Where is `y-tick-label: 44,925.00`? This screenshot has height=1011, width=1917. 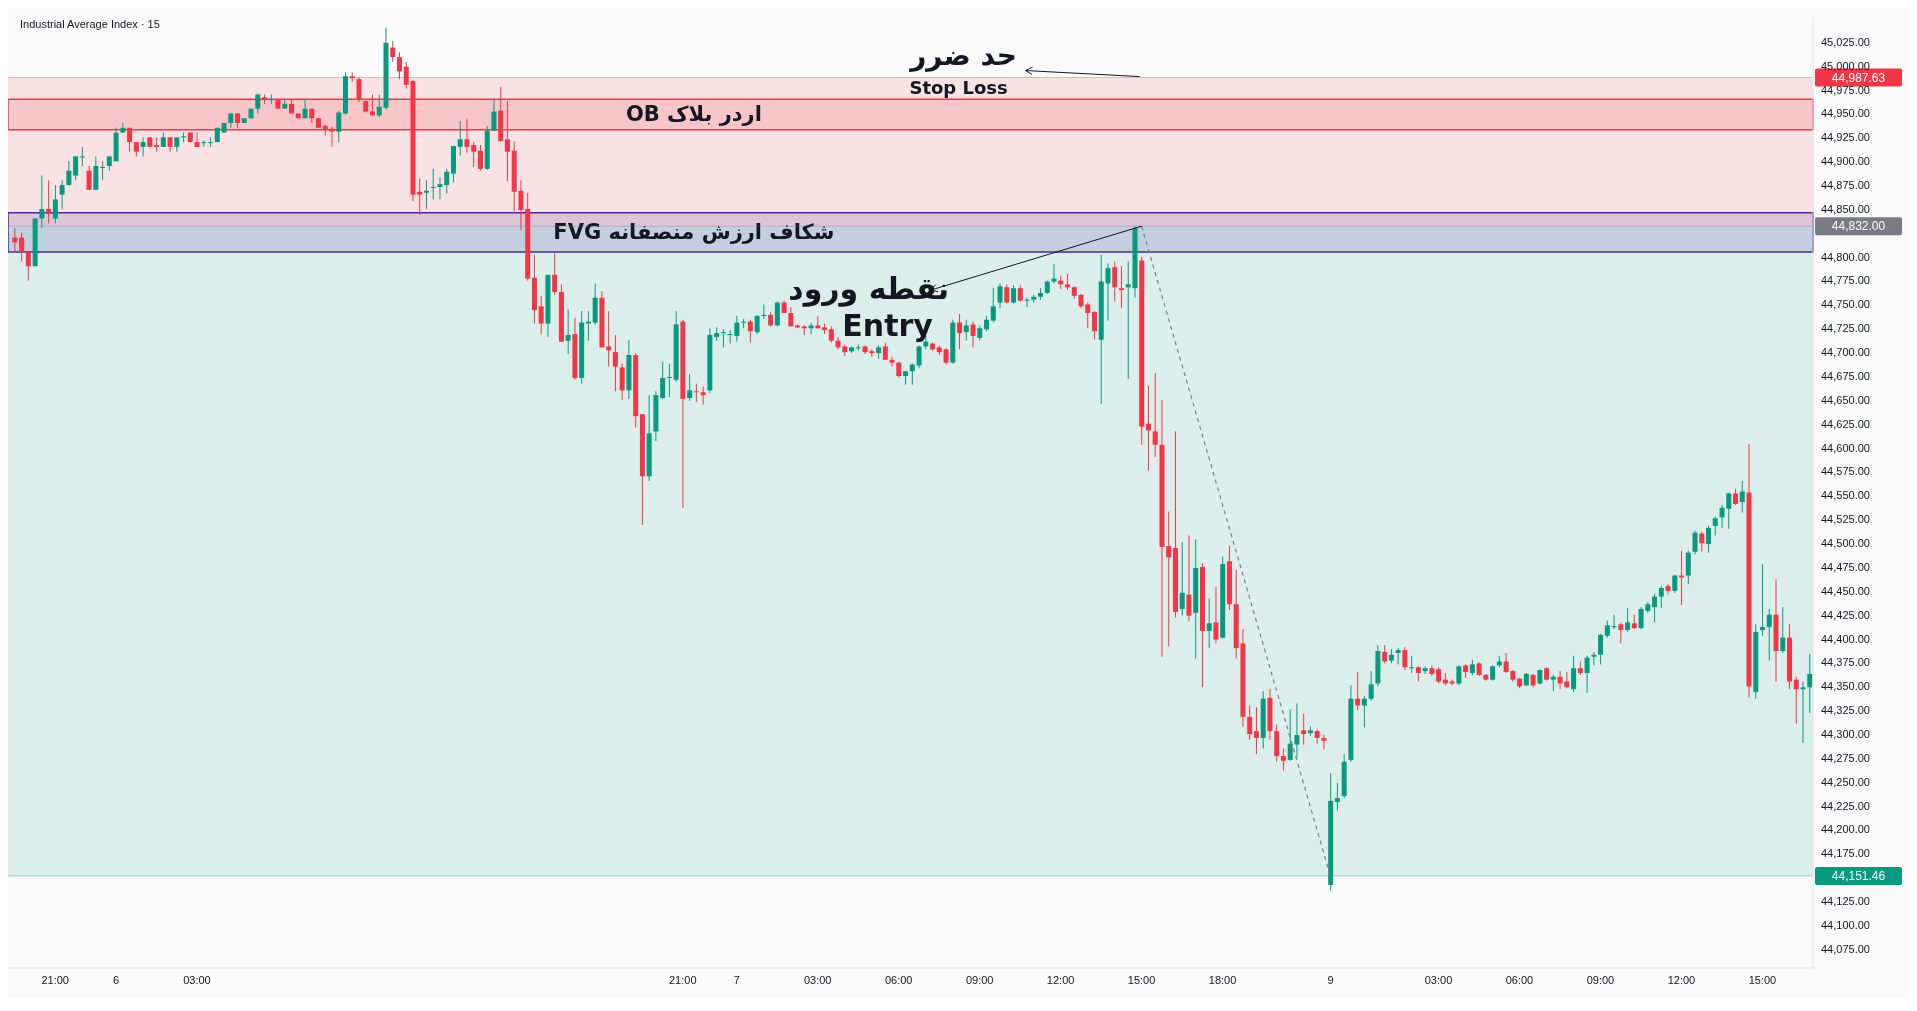 y-tick-label: 44,925.00 is located at coordinates (1845, 137).